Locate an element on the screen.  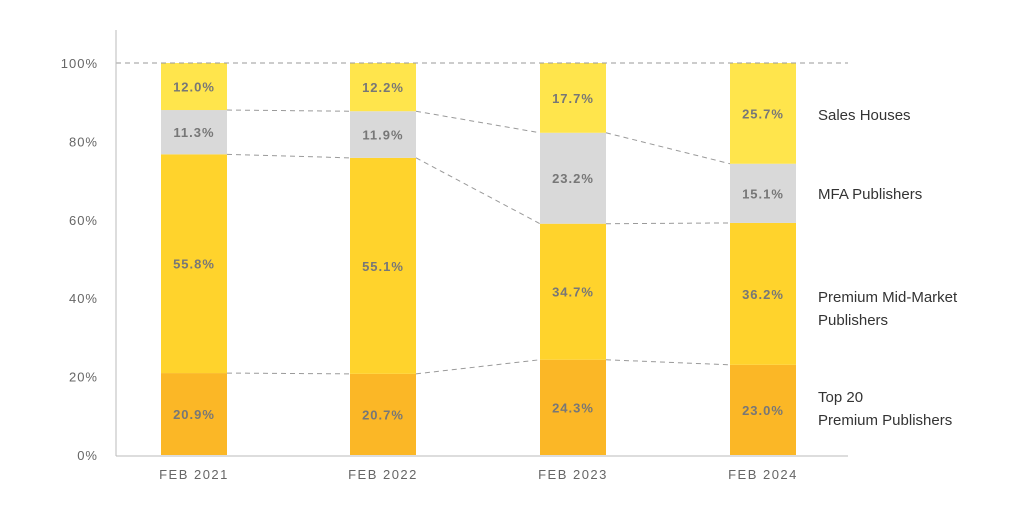
data-label: 25.7% is located at coordinates (763, 113).